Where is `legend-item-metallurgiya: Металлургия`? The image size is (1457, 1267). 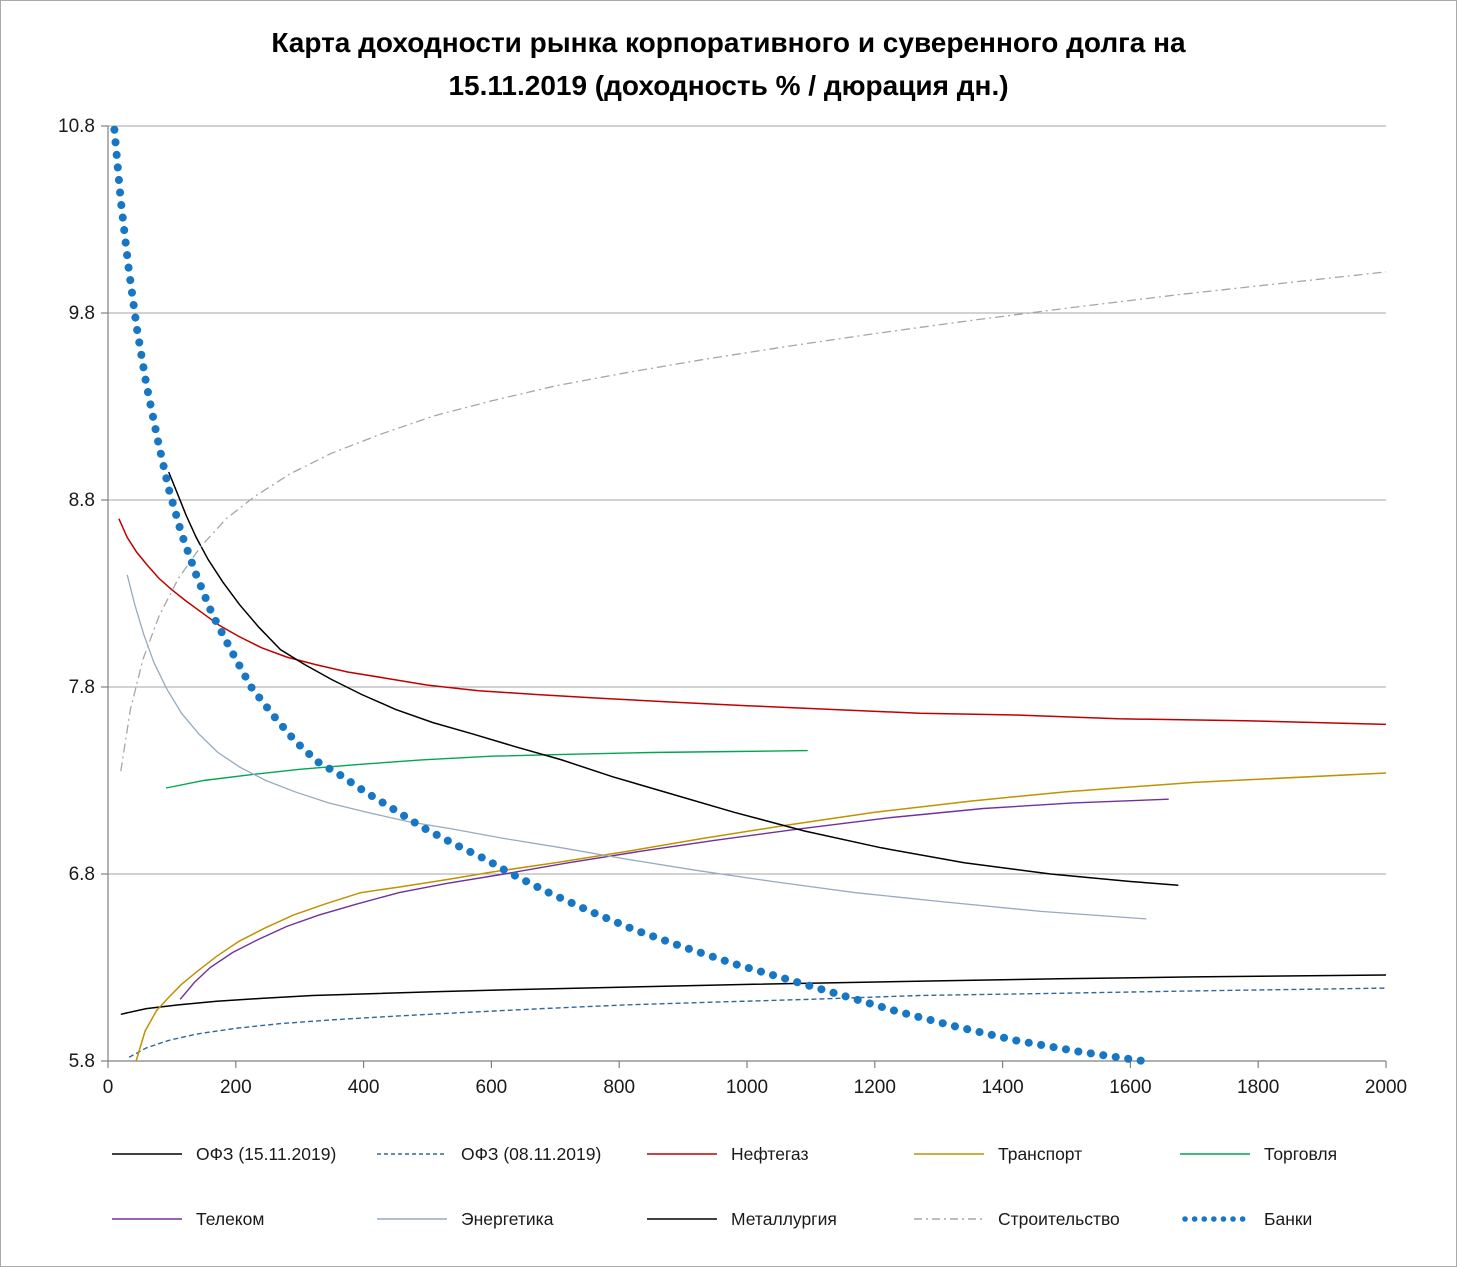
legend-item-metallurgiya: Металлургия is located at coordinates (741, 1219).